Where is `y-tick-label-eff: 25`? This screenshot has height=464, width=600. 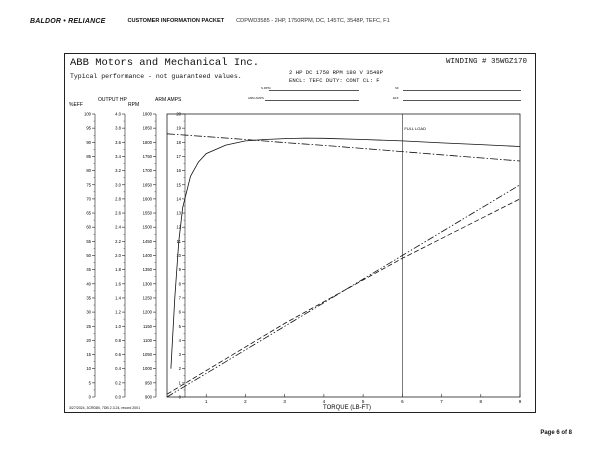
y-tick-label-eff: 25 is located at coordinates (88, 326).